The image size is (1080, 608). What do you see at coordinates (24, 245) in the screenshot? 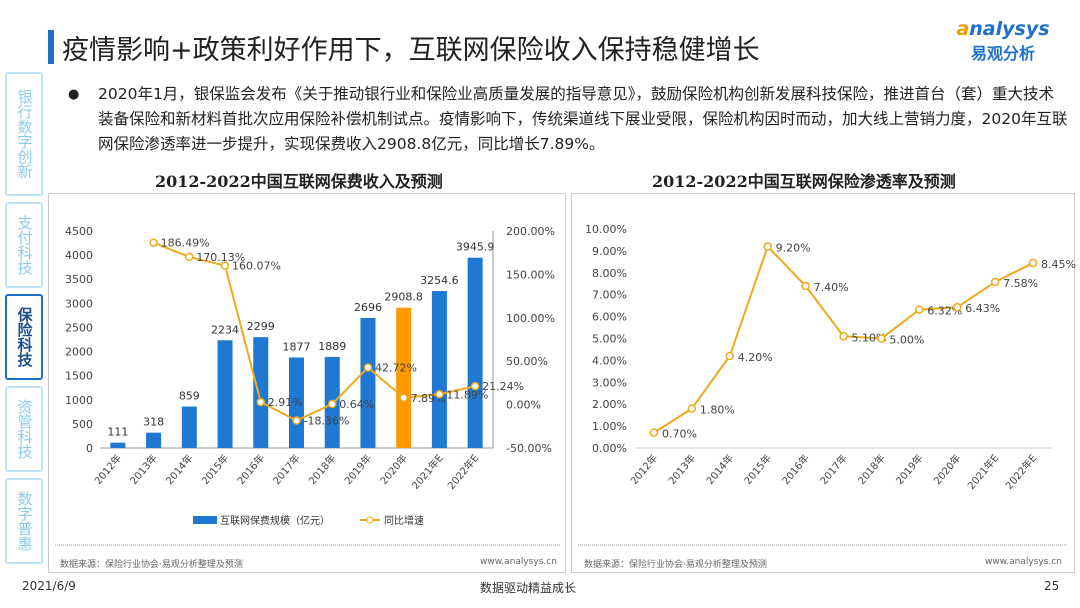
I see `sidebar-item: 支付科技` at bounding box center [24, 245].